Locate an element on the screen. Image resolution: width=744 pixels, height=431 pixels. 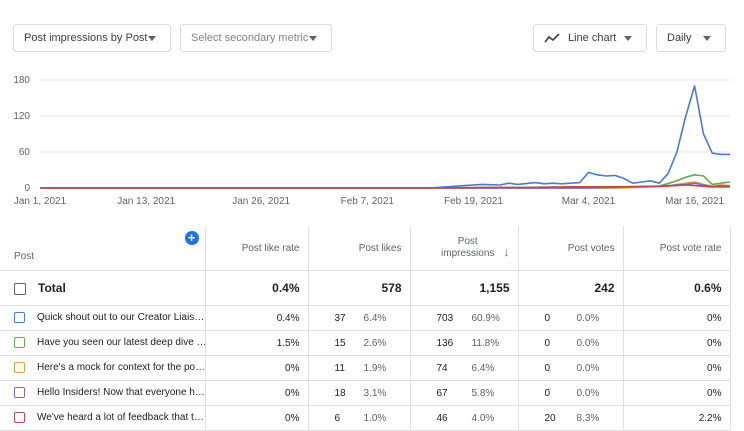
primary-metric-label: Post impressions by Post is located at coordinates (86, 38).